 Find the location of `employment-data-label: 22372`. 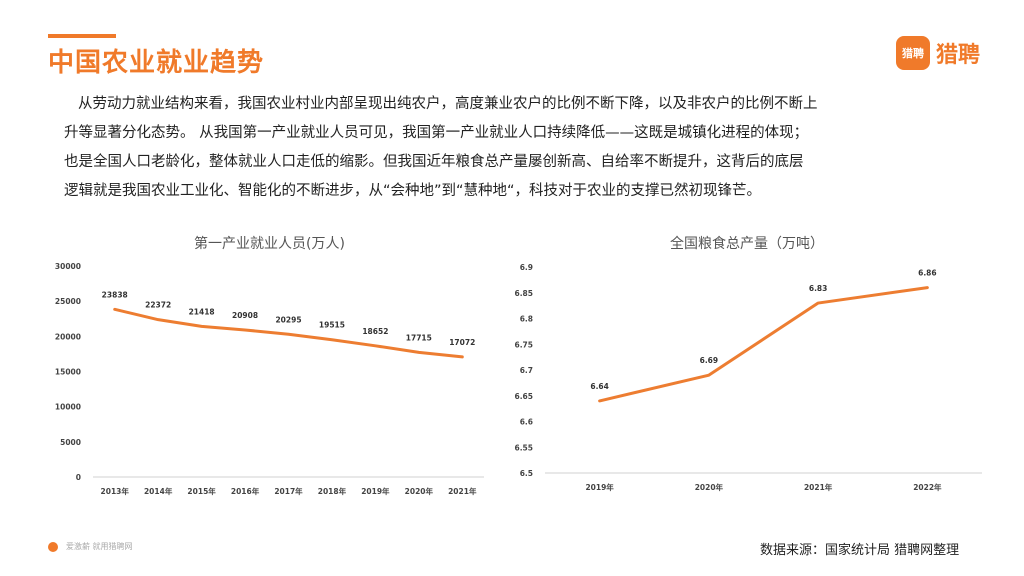

employment-data-label: 22372 is located at coordinates (158, 305).